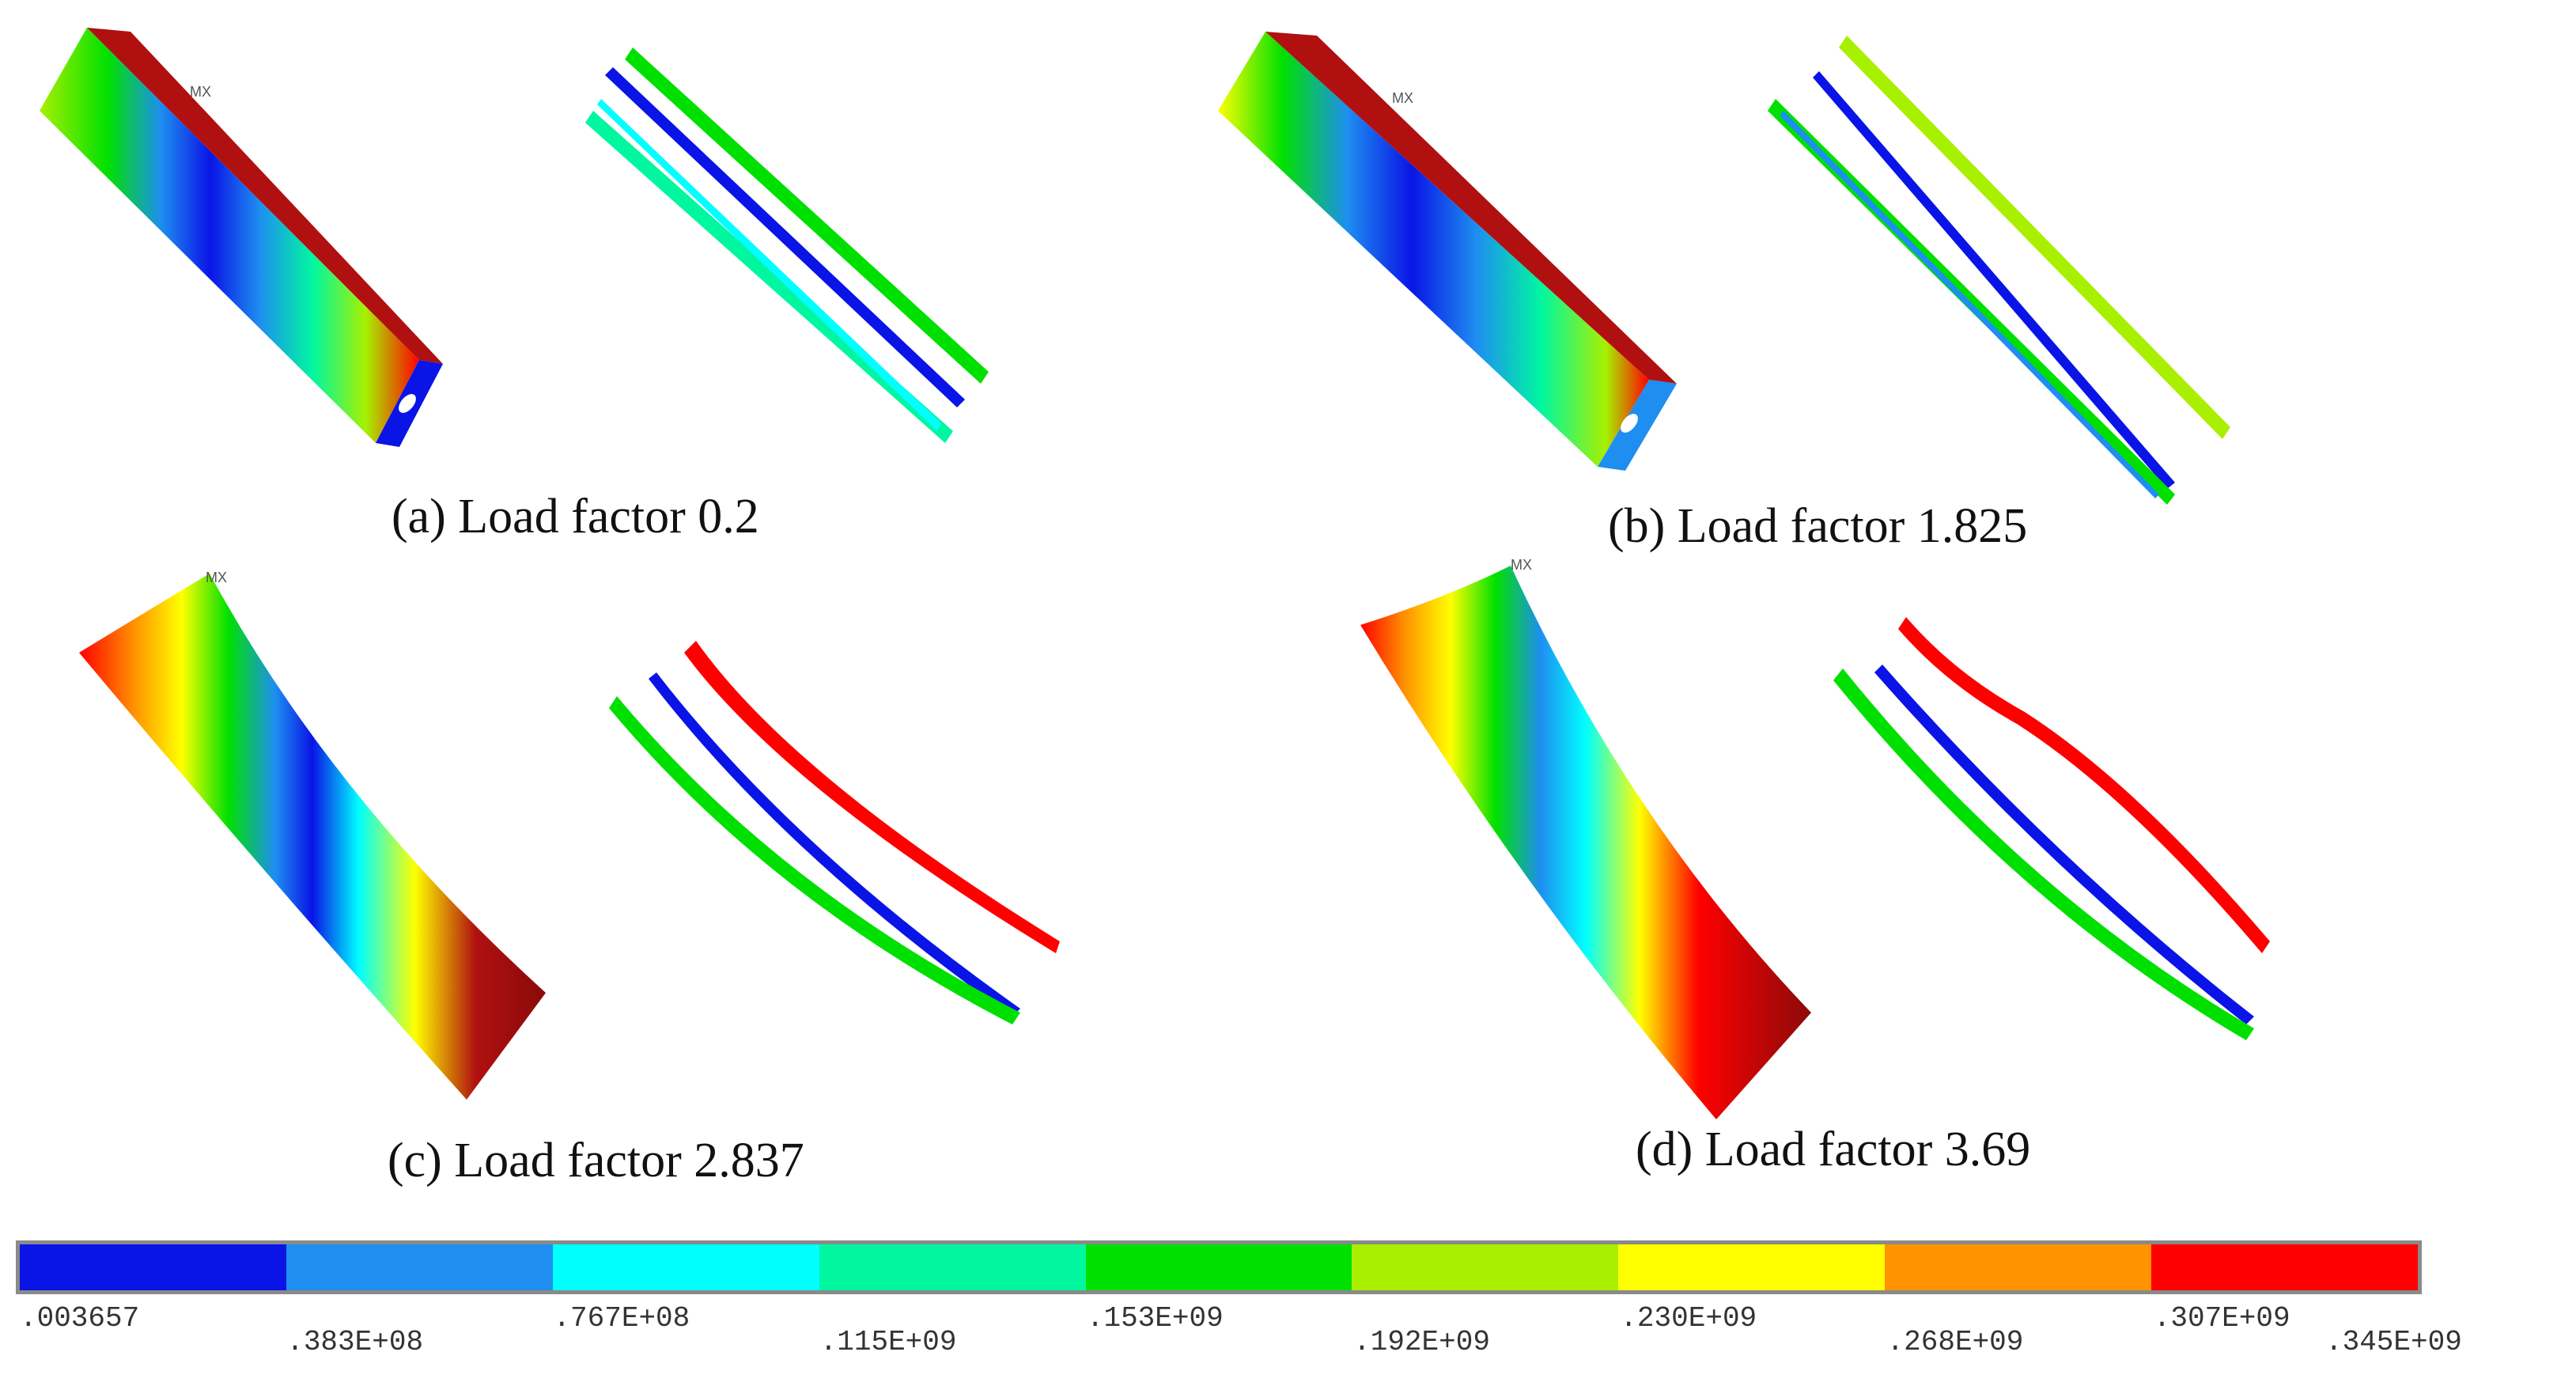 The image size is (2576, 1386). I want to click on legend-tick-label: .383E+08, so click(355, 1342).